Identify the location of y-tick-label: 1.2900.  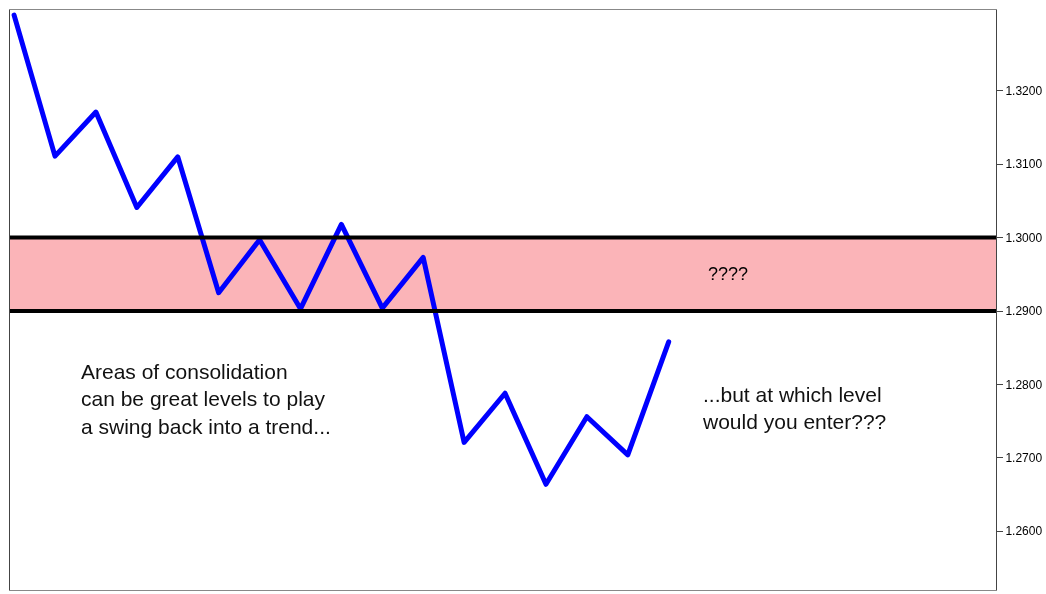
(1024, 311).